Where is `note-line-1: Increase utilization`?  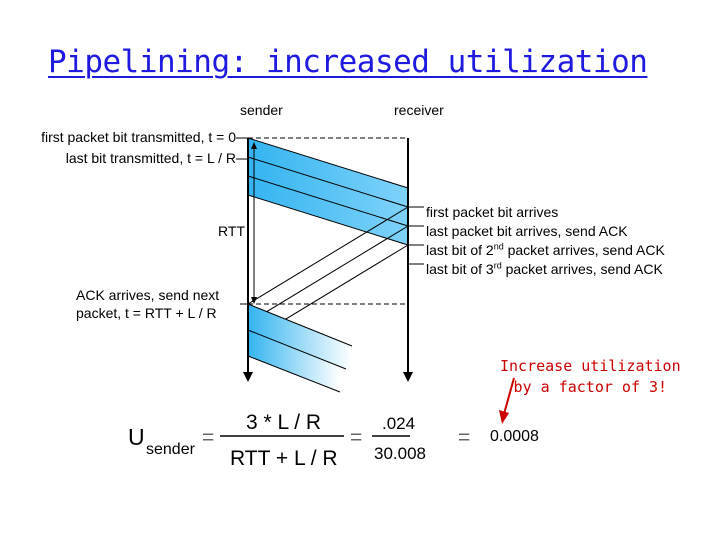
note-line-1: Increase utilization is located at coordinates (590, 366).